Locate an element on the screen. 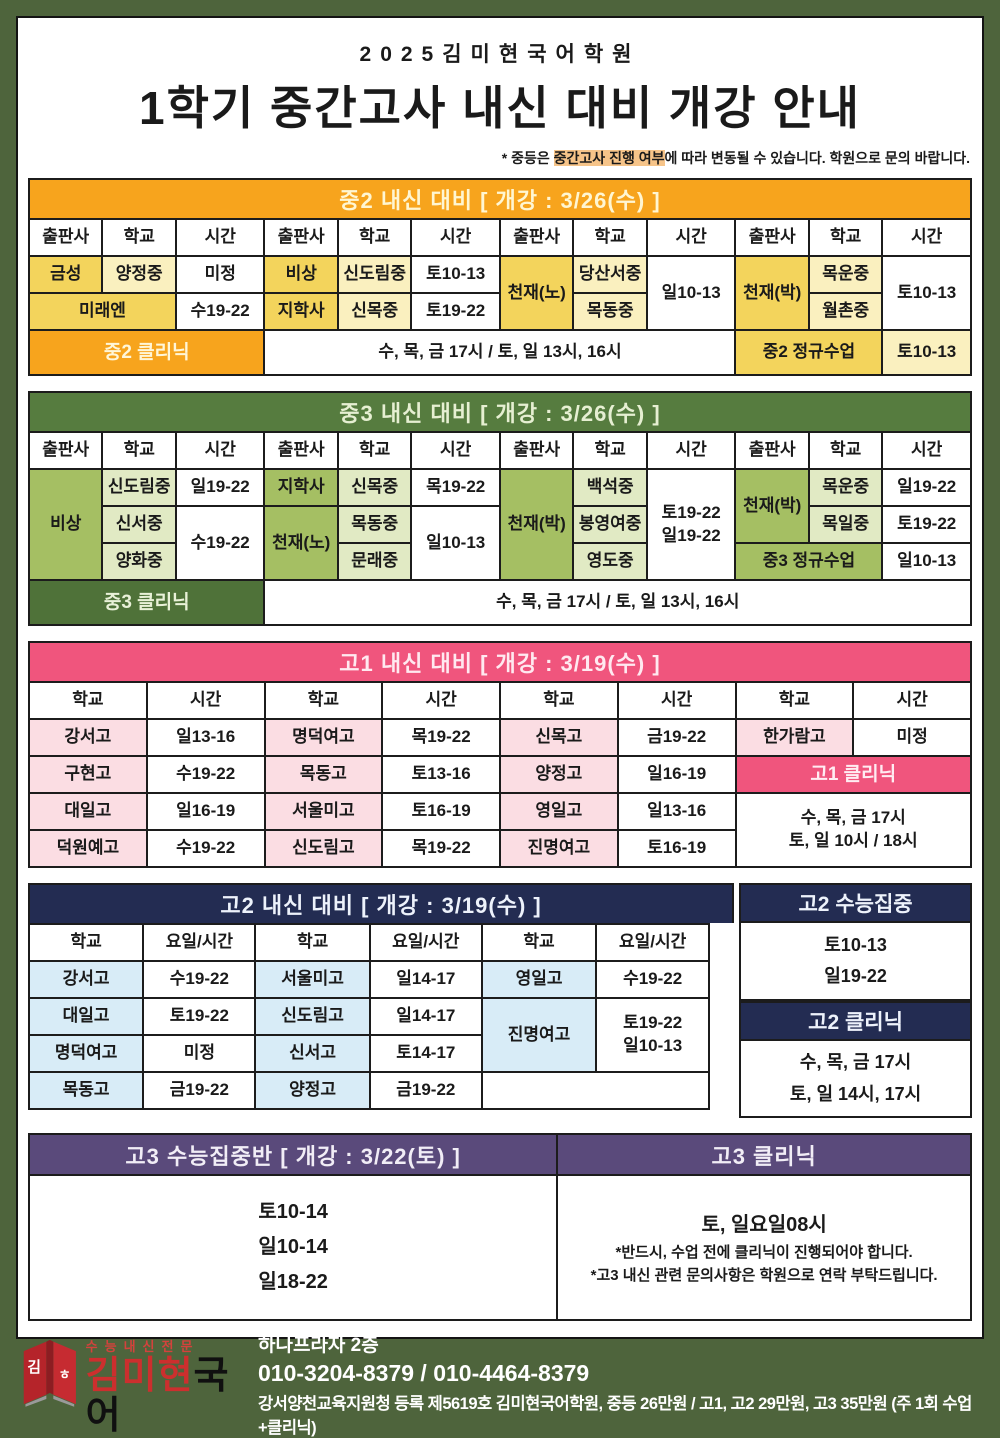  table-cell: 신서중 is located at coordinates (139, 524).